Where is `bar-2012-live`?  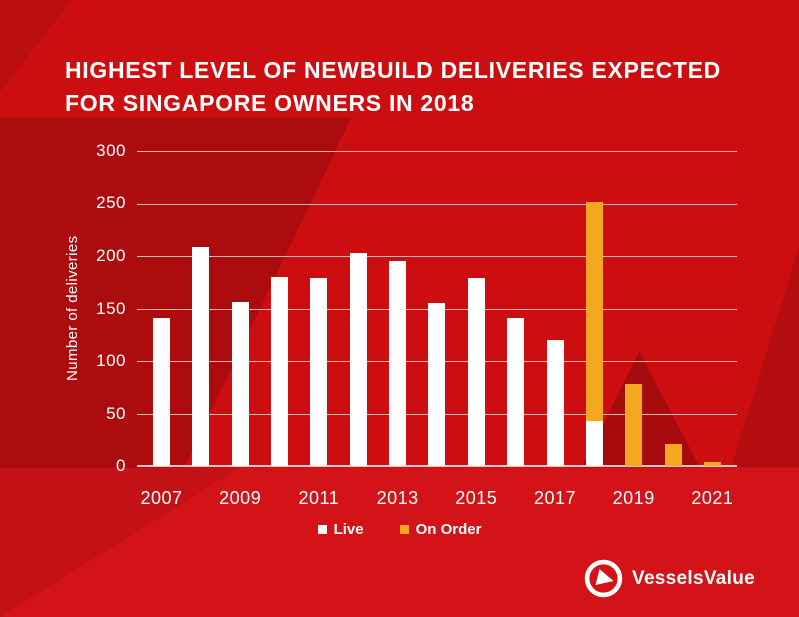 bar-2012-live is located at coordinates (358, 359).